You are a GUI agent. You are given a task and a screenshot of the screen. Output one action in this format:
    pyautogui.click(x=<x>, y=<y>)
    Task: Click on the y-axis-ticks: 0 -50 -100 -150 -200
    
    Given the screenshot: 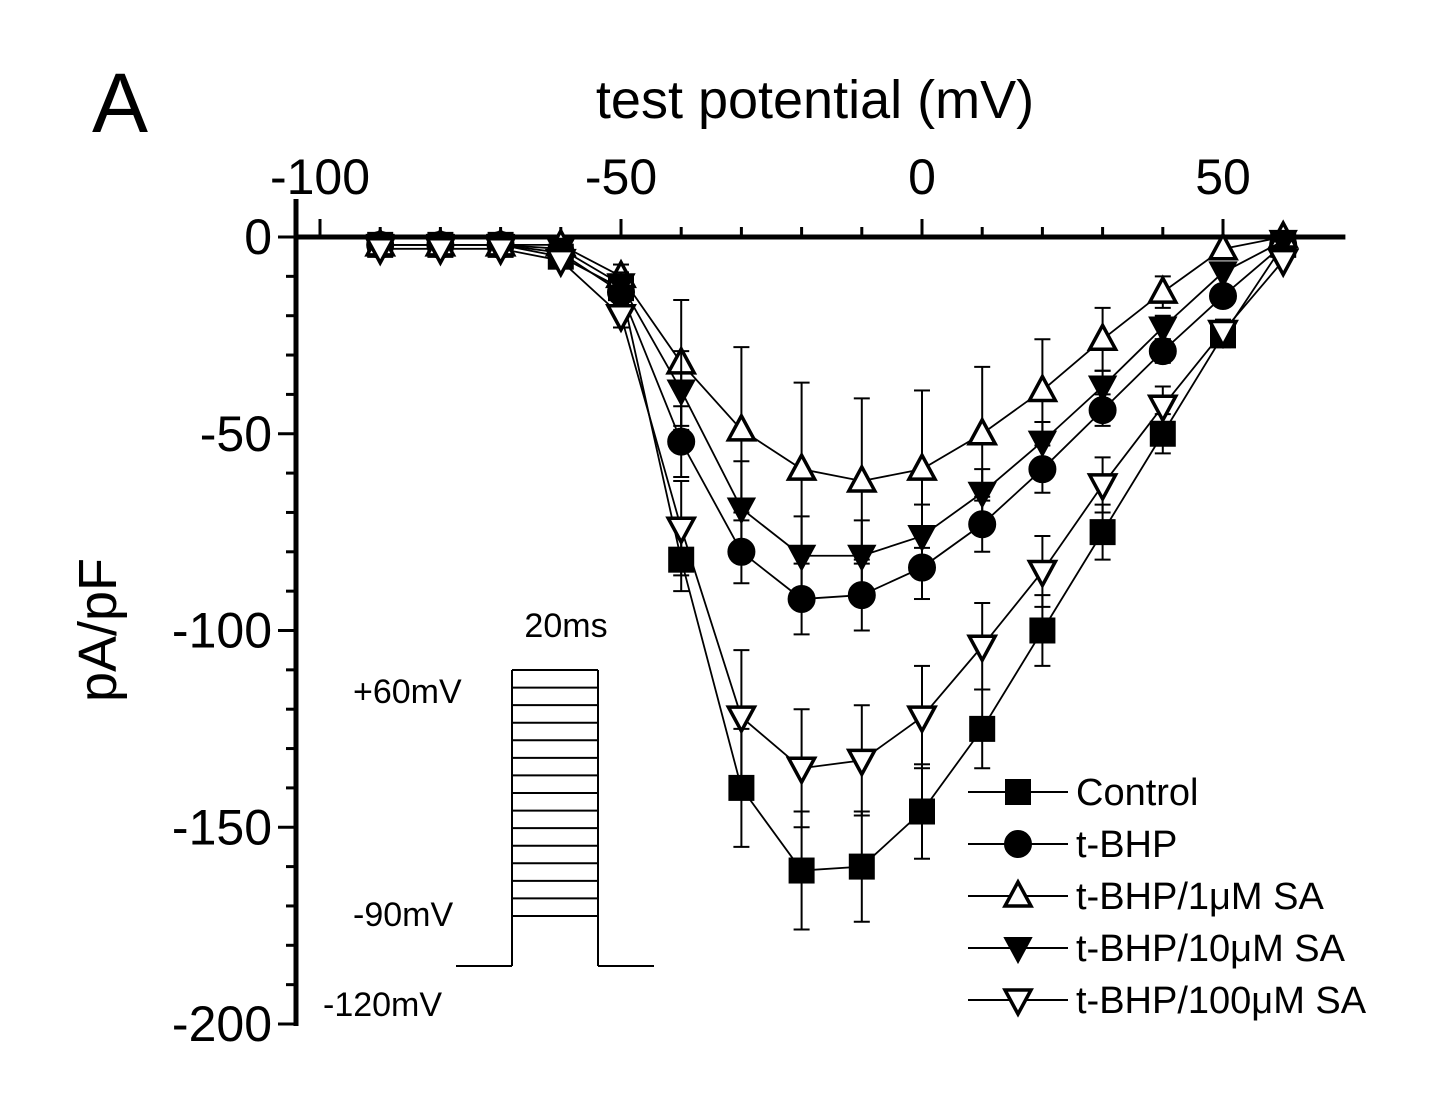 What is the action you would take?
    pyautogui.click(x=234, y=630)
    